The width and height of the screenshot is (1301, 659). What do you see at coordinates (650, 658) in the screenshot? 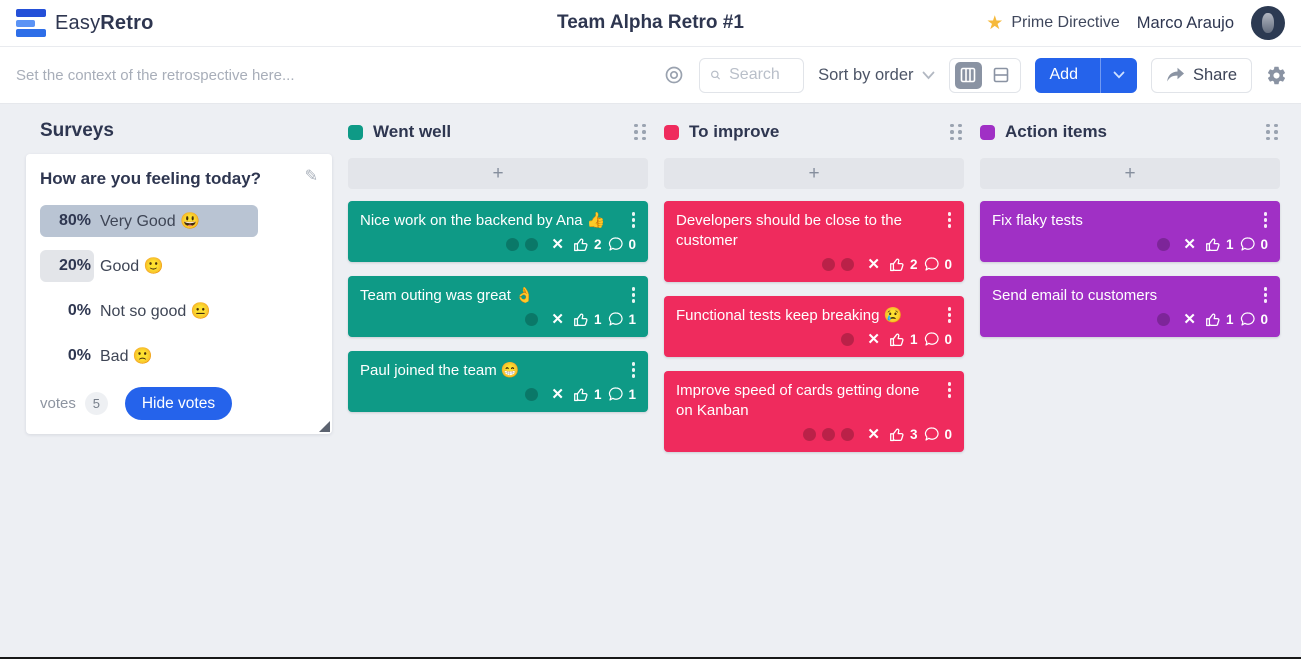
I see `window-bottom-edge` at bounding box center [650, 658].